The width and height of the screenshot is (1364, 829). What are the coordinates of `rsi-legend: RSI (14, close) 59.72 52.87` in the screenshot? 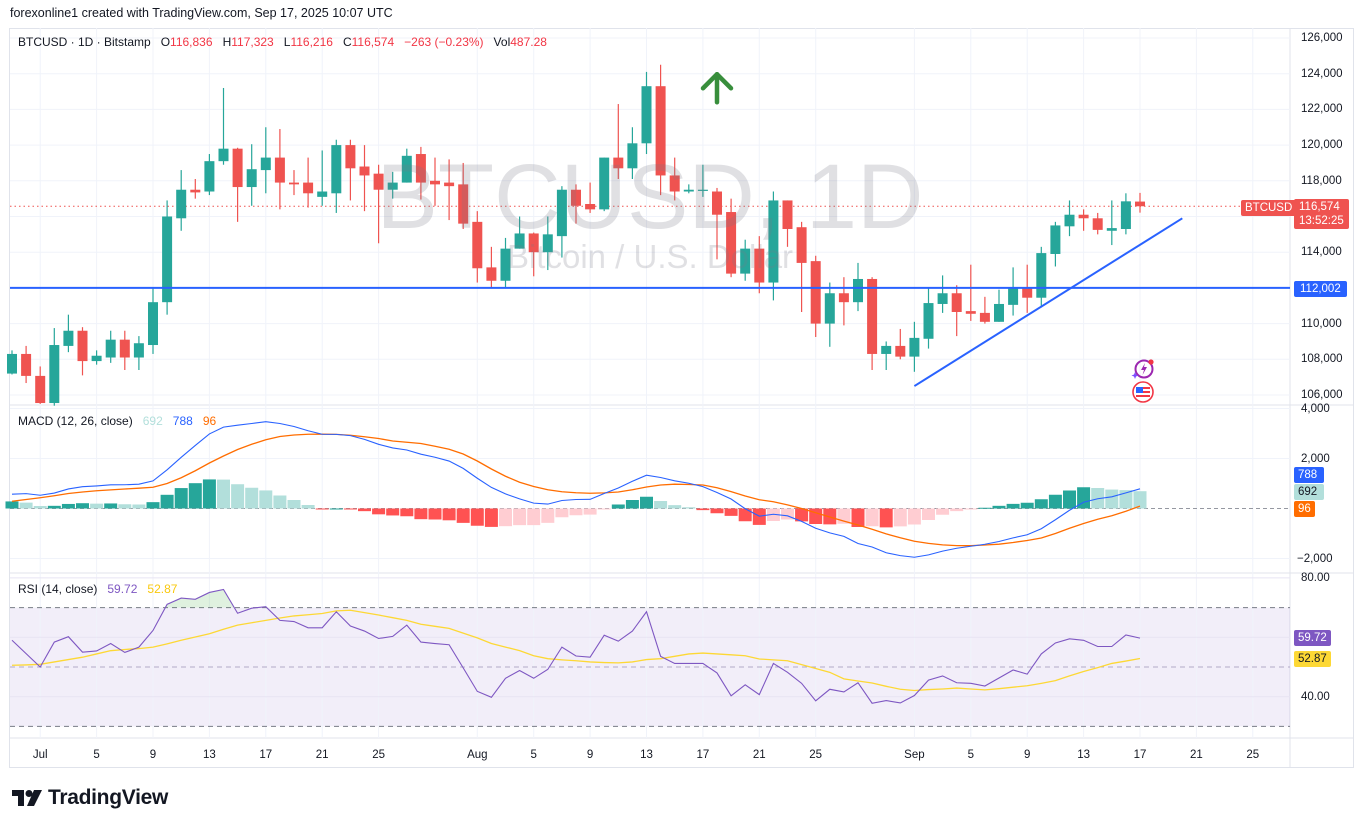 It's located at (97, 589).